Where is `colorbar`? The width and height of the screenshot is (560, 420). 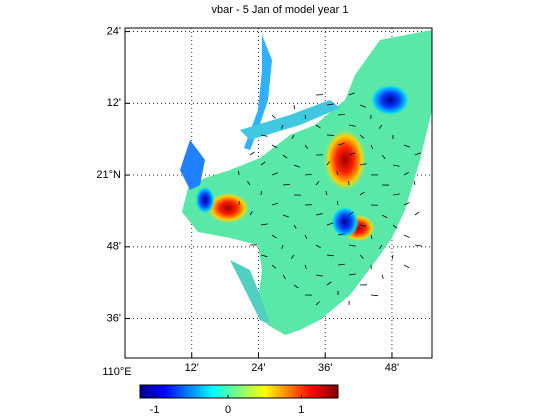 colorbar is located at coordinates (239, 391).